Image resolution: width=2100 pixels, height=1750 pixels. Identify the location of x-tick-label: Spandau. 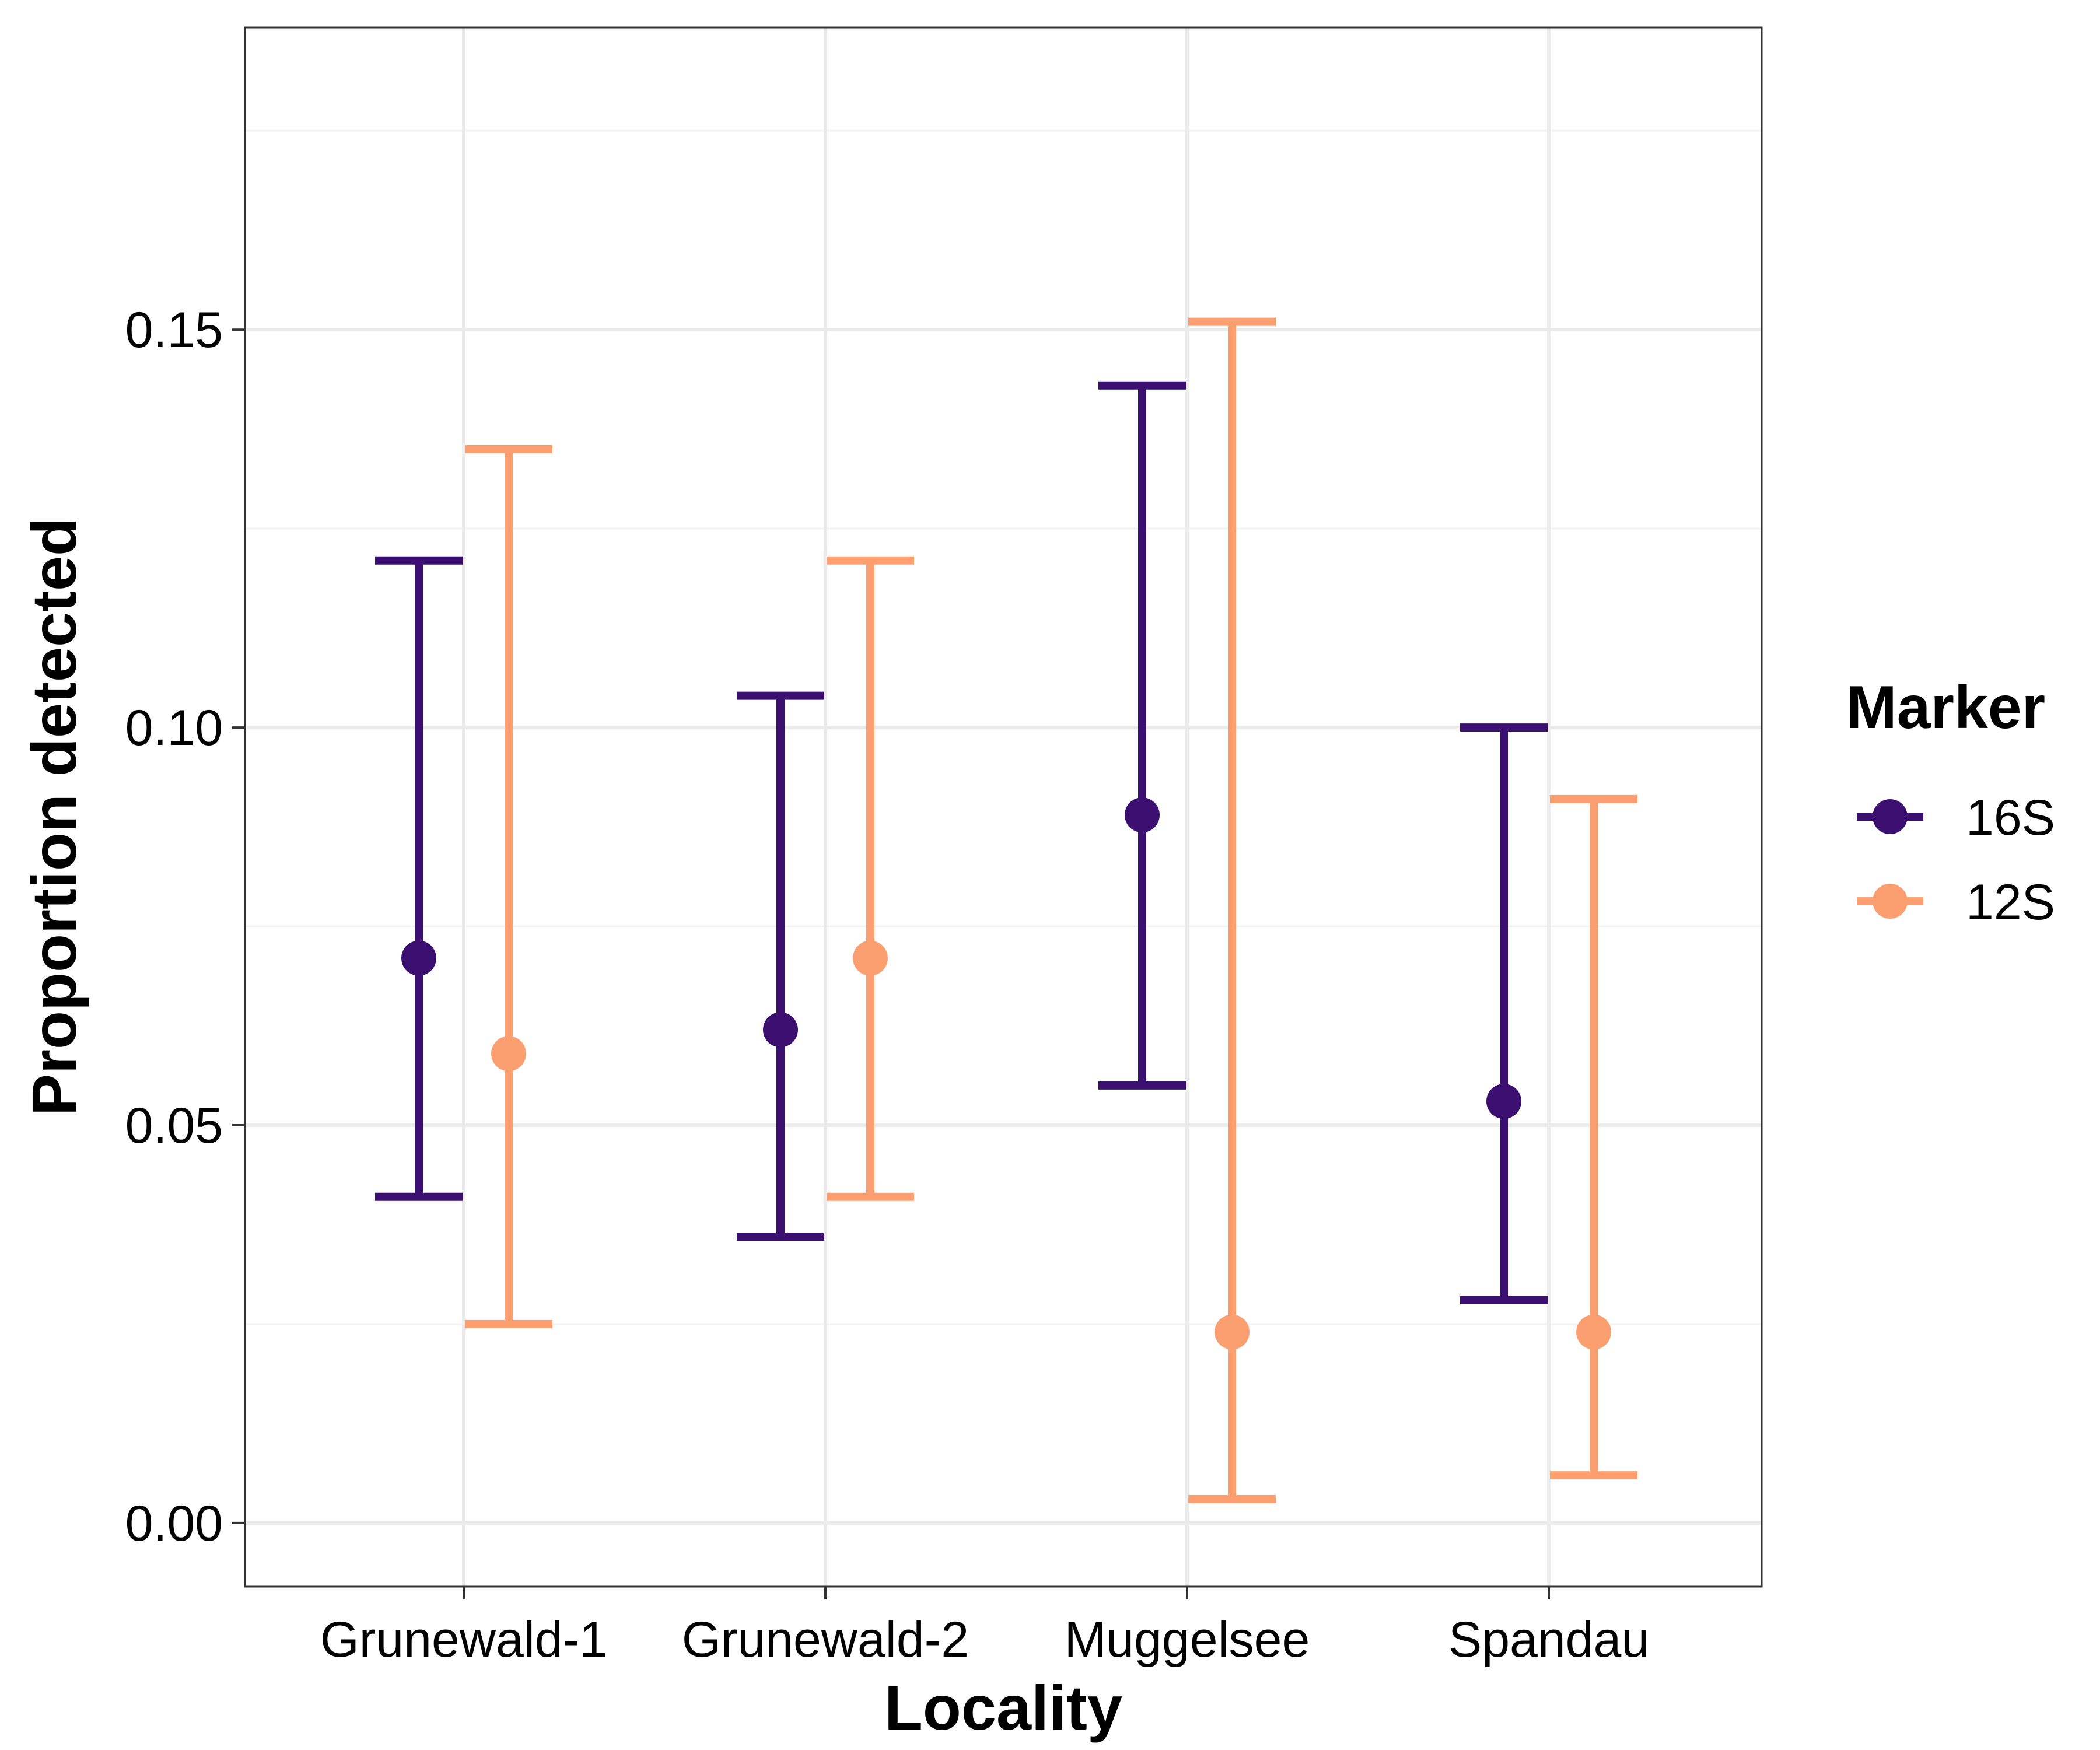
(1548, 1640).